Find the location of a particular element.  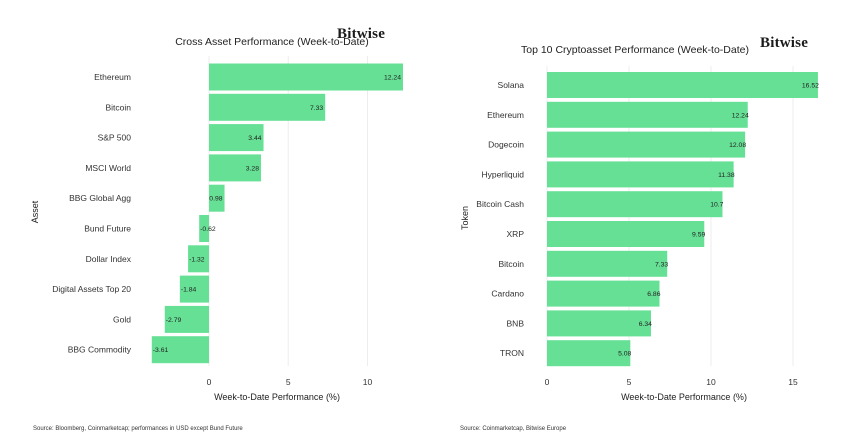

left-data-label: 7.33 is located at coordinates (316, 108).